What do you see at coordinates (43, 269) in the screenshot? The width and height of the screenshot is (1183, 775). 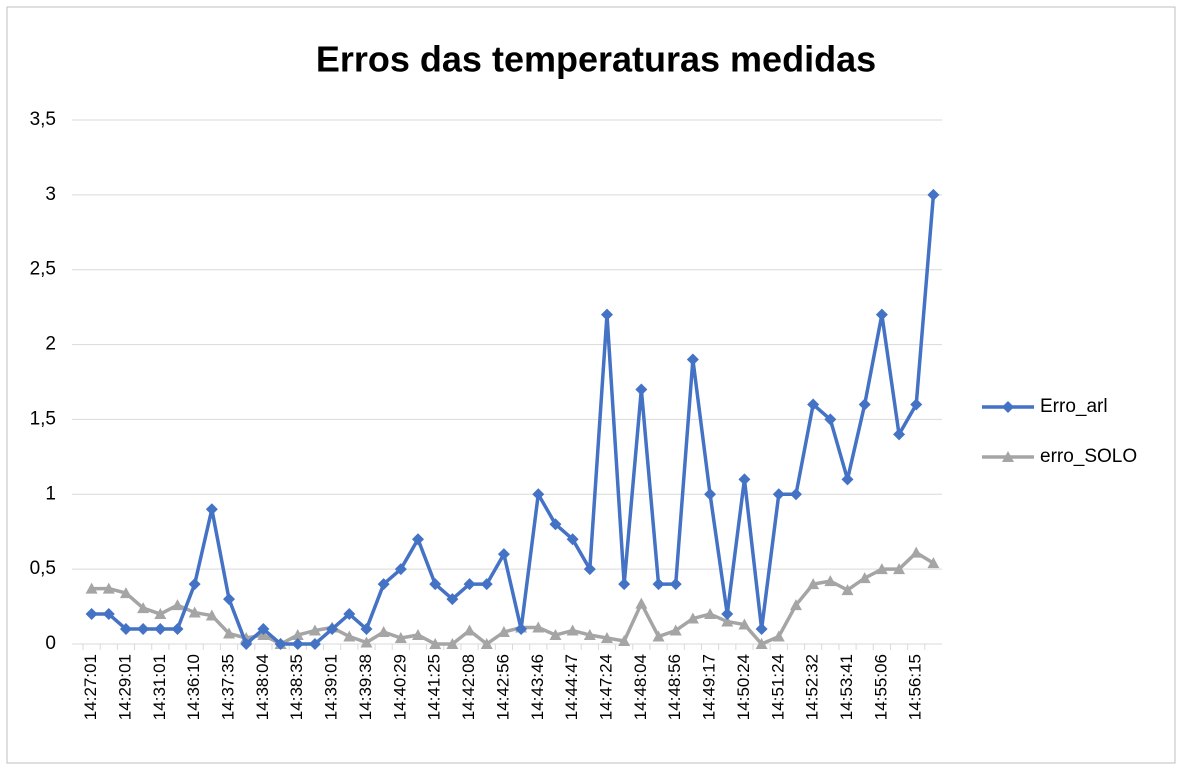 I see `y-tick-label: 2,5` at bounding box center [43, 269].